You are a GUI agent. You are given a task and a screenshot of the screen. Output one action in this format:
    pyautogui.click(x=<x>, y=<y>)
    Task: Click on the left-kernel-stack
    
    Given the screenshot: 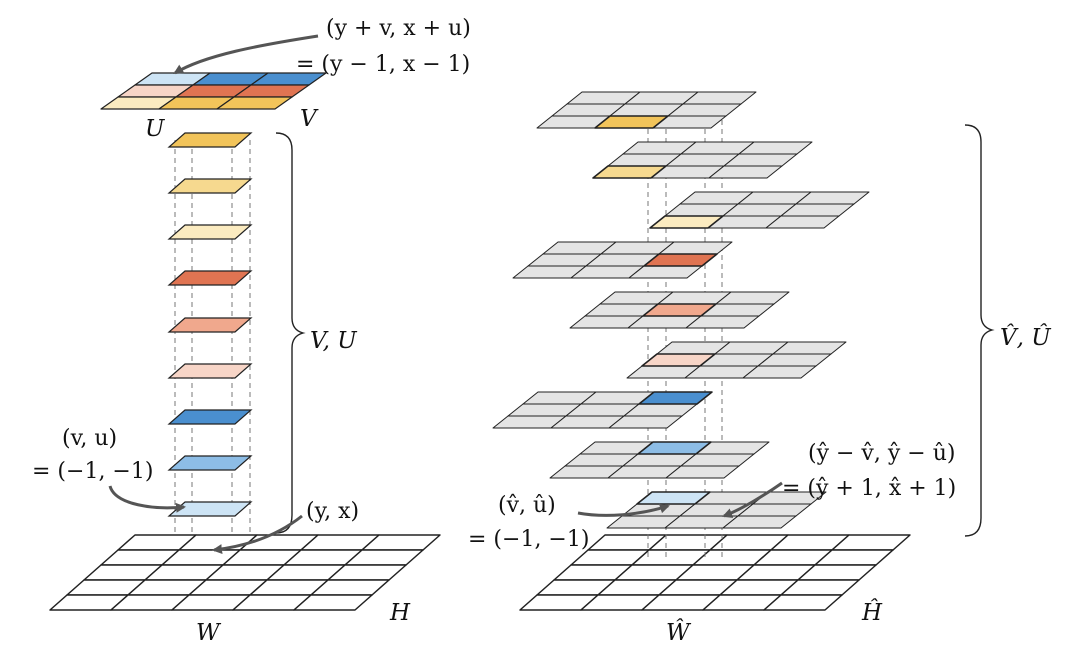 What is the action you would take?
    pyautogui.click(x=210, y=324)
    